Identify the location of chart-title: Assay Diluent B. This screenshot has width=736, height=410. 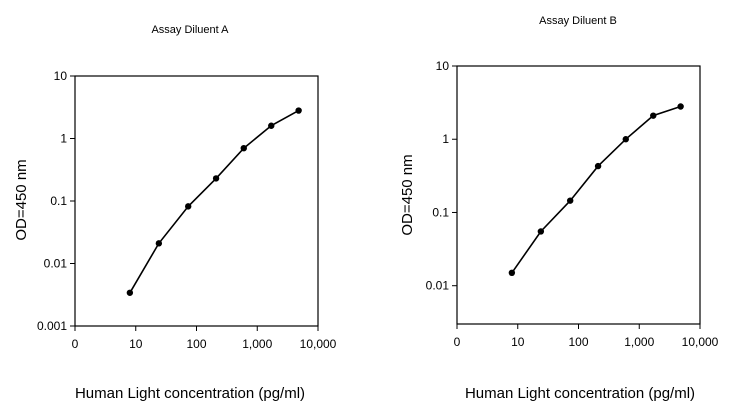
(578, 21).